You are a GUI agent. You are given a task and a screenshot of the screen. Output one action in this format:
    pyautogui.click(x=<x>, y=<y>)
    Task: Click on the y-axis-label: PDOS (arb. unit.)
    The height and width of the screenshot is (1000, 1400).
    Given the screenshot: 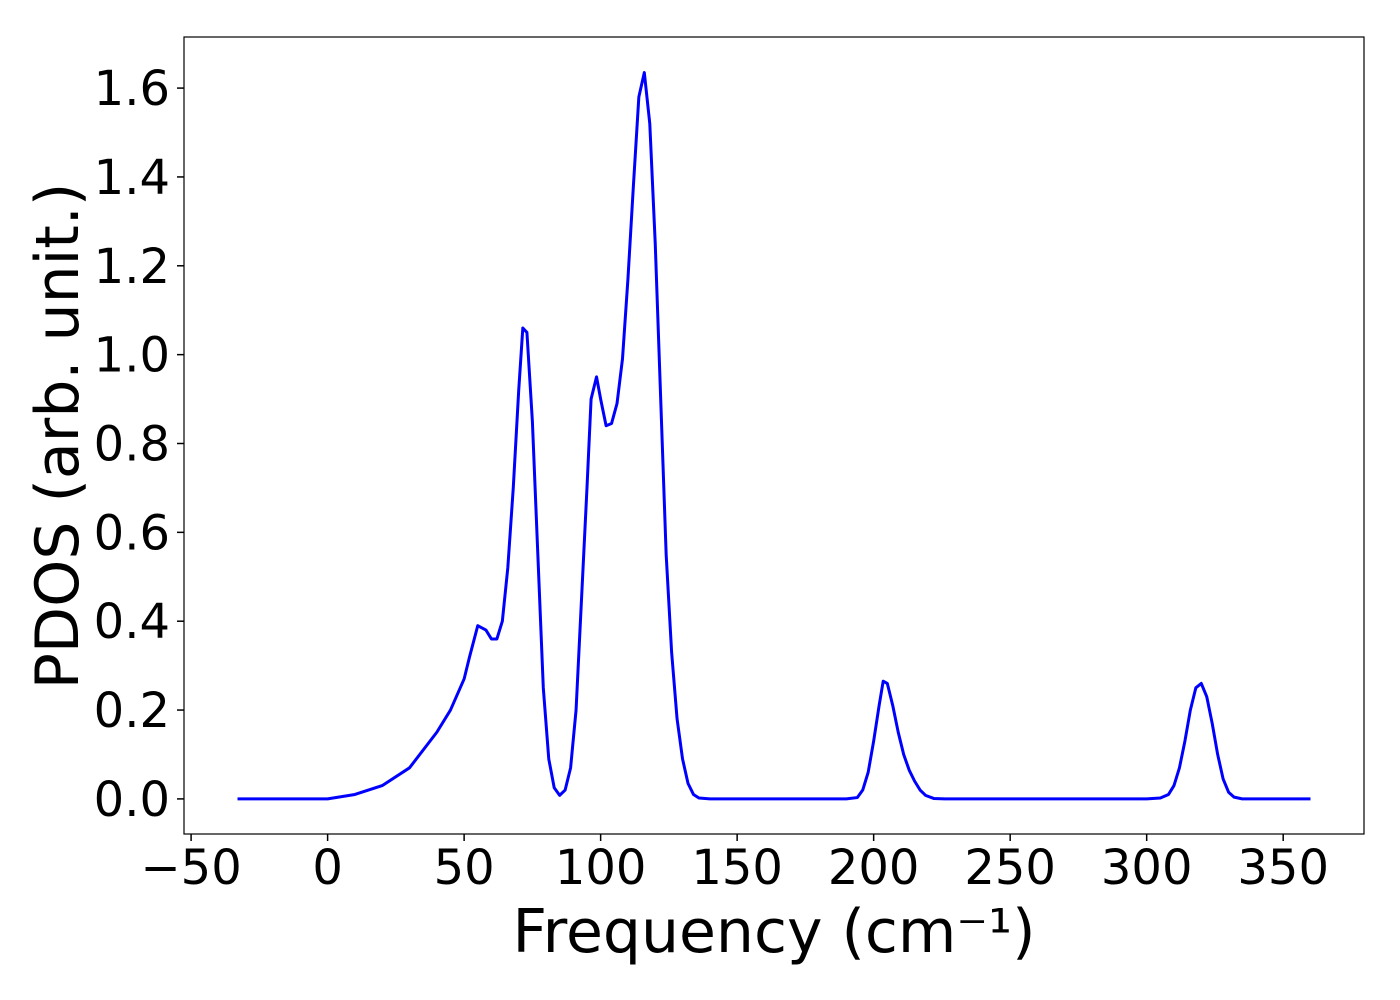 What is the action you would take?
    pyautogui.click(x=58, y=436)
    